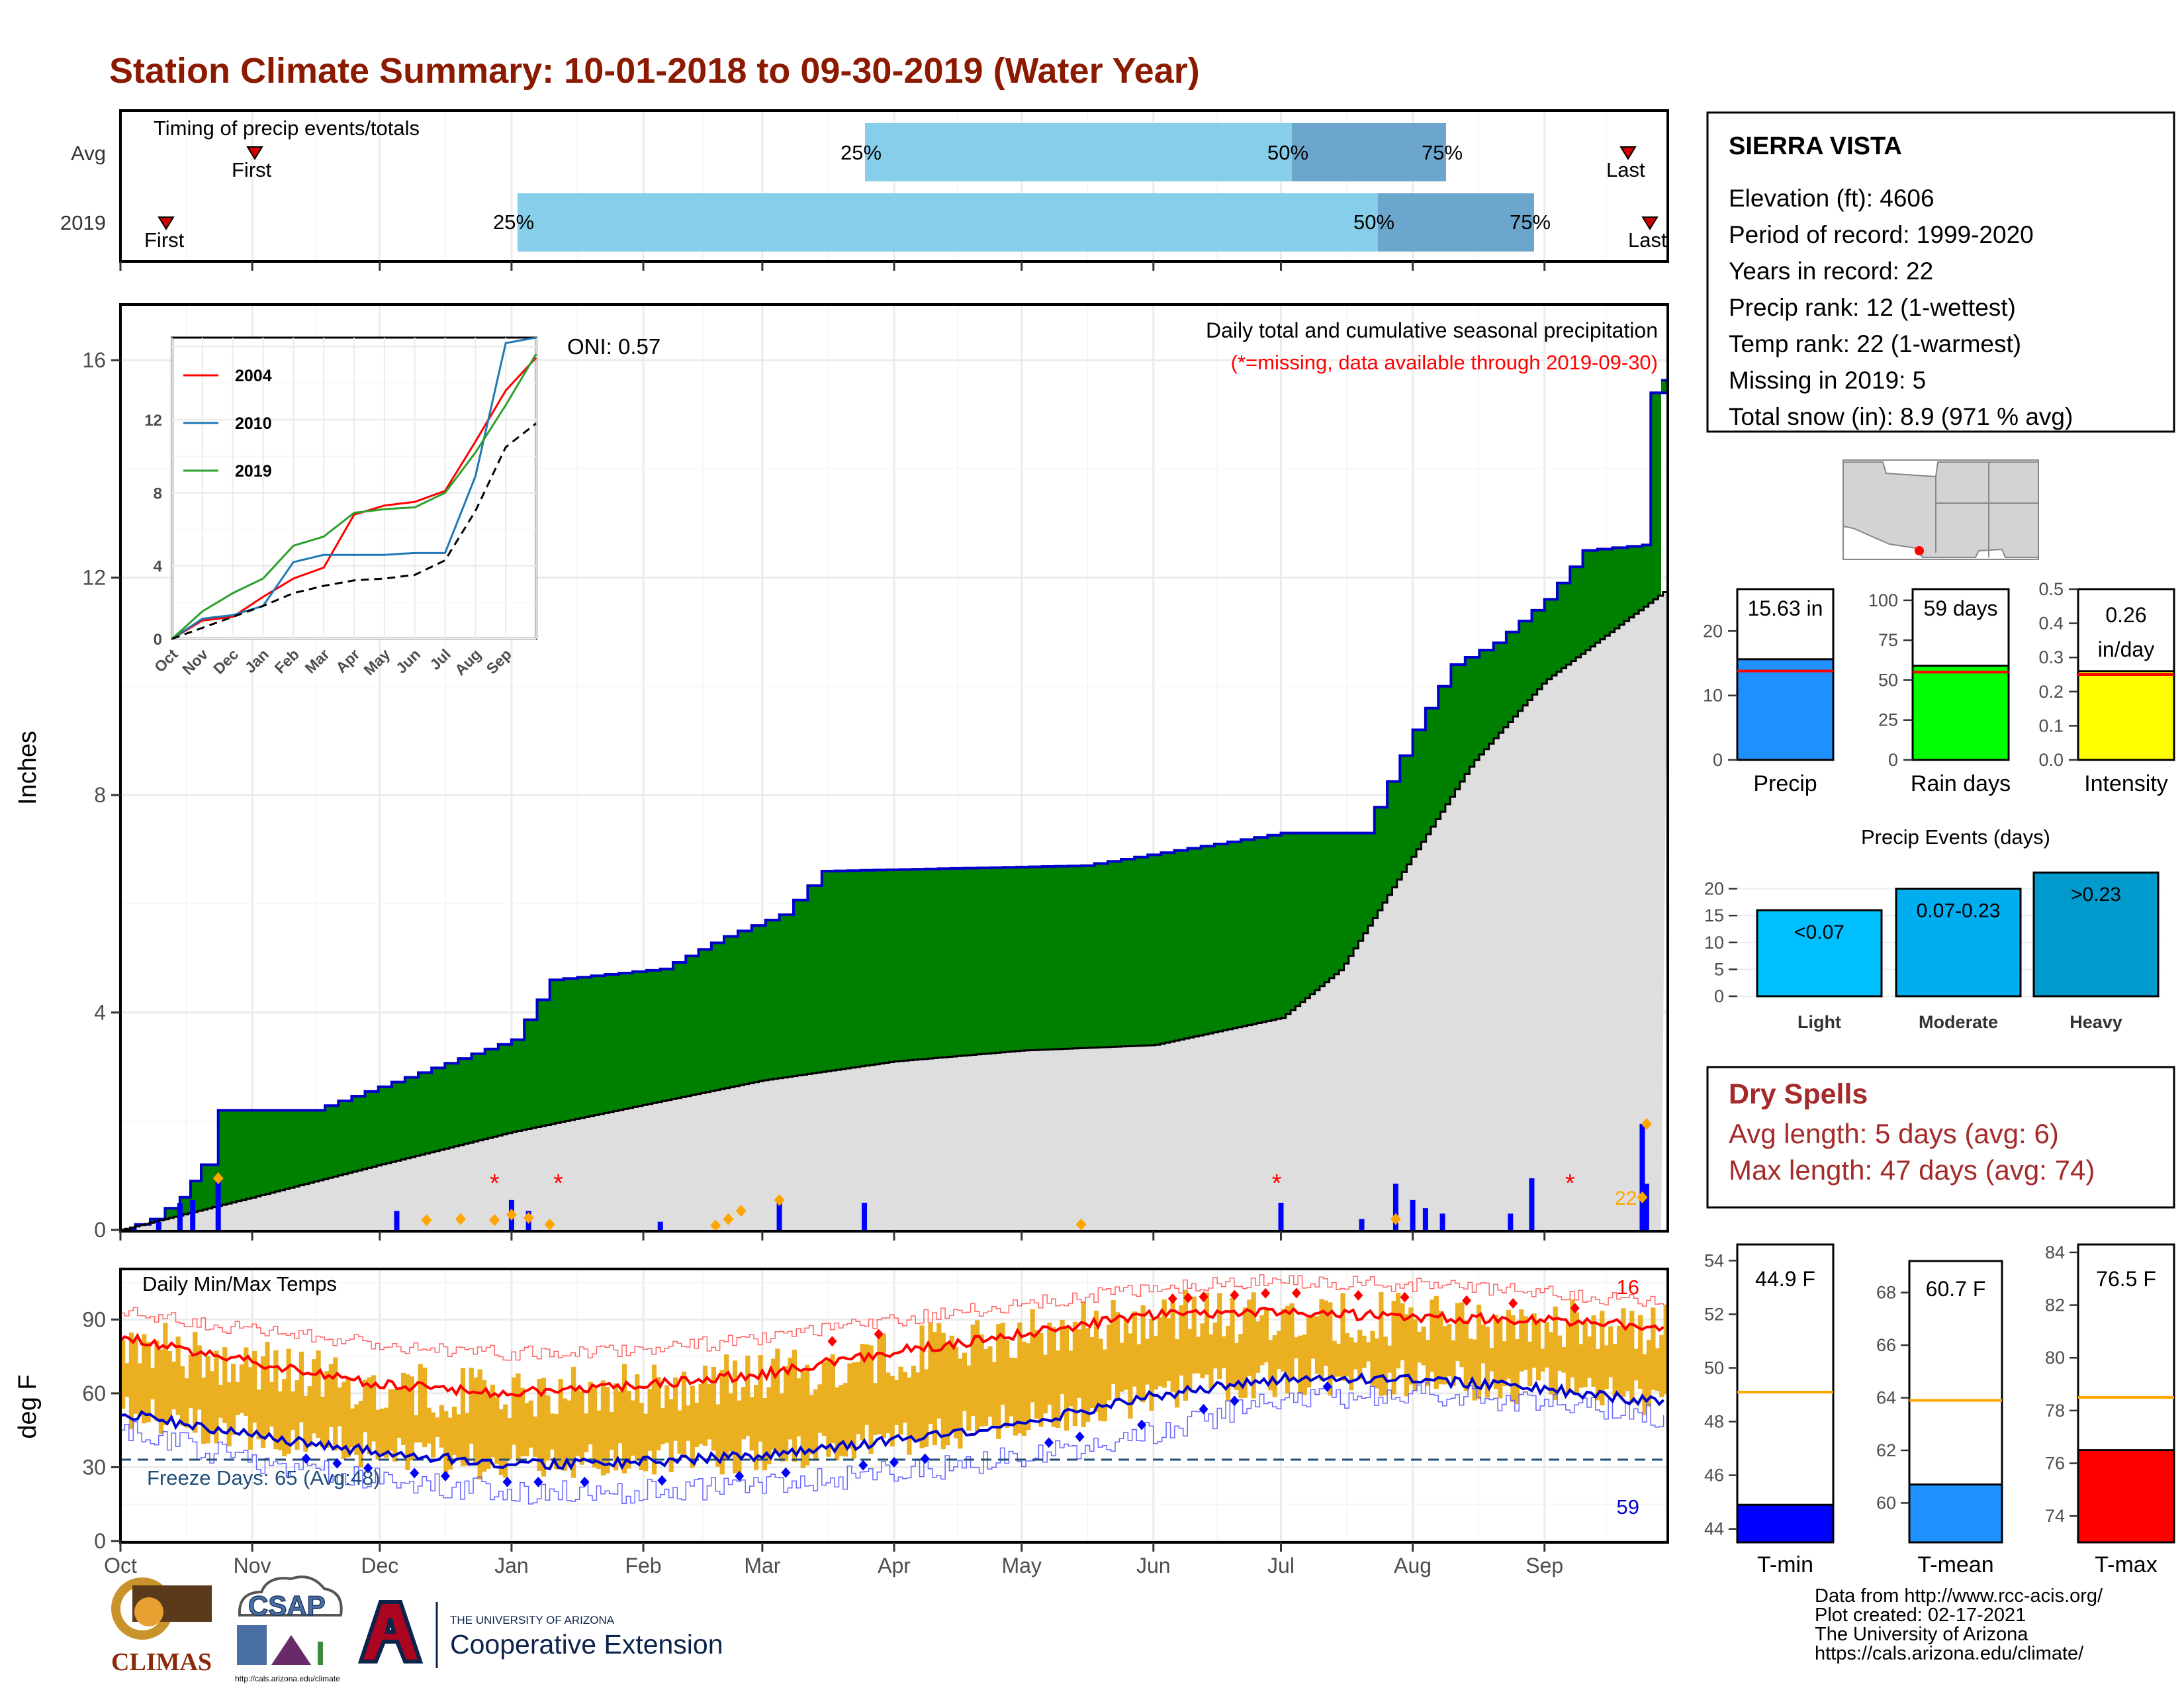  I want to click on station-info-line: Years in record: 22, so click(1831, 271).